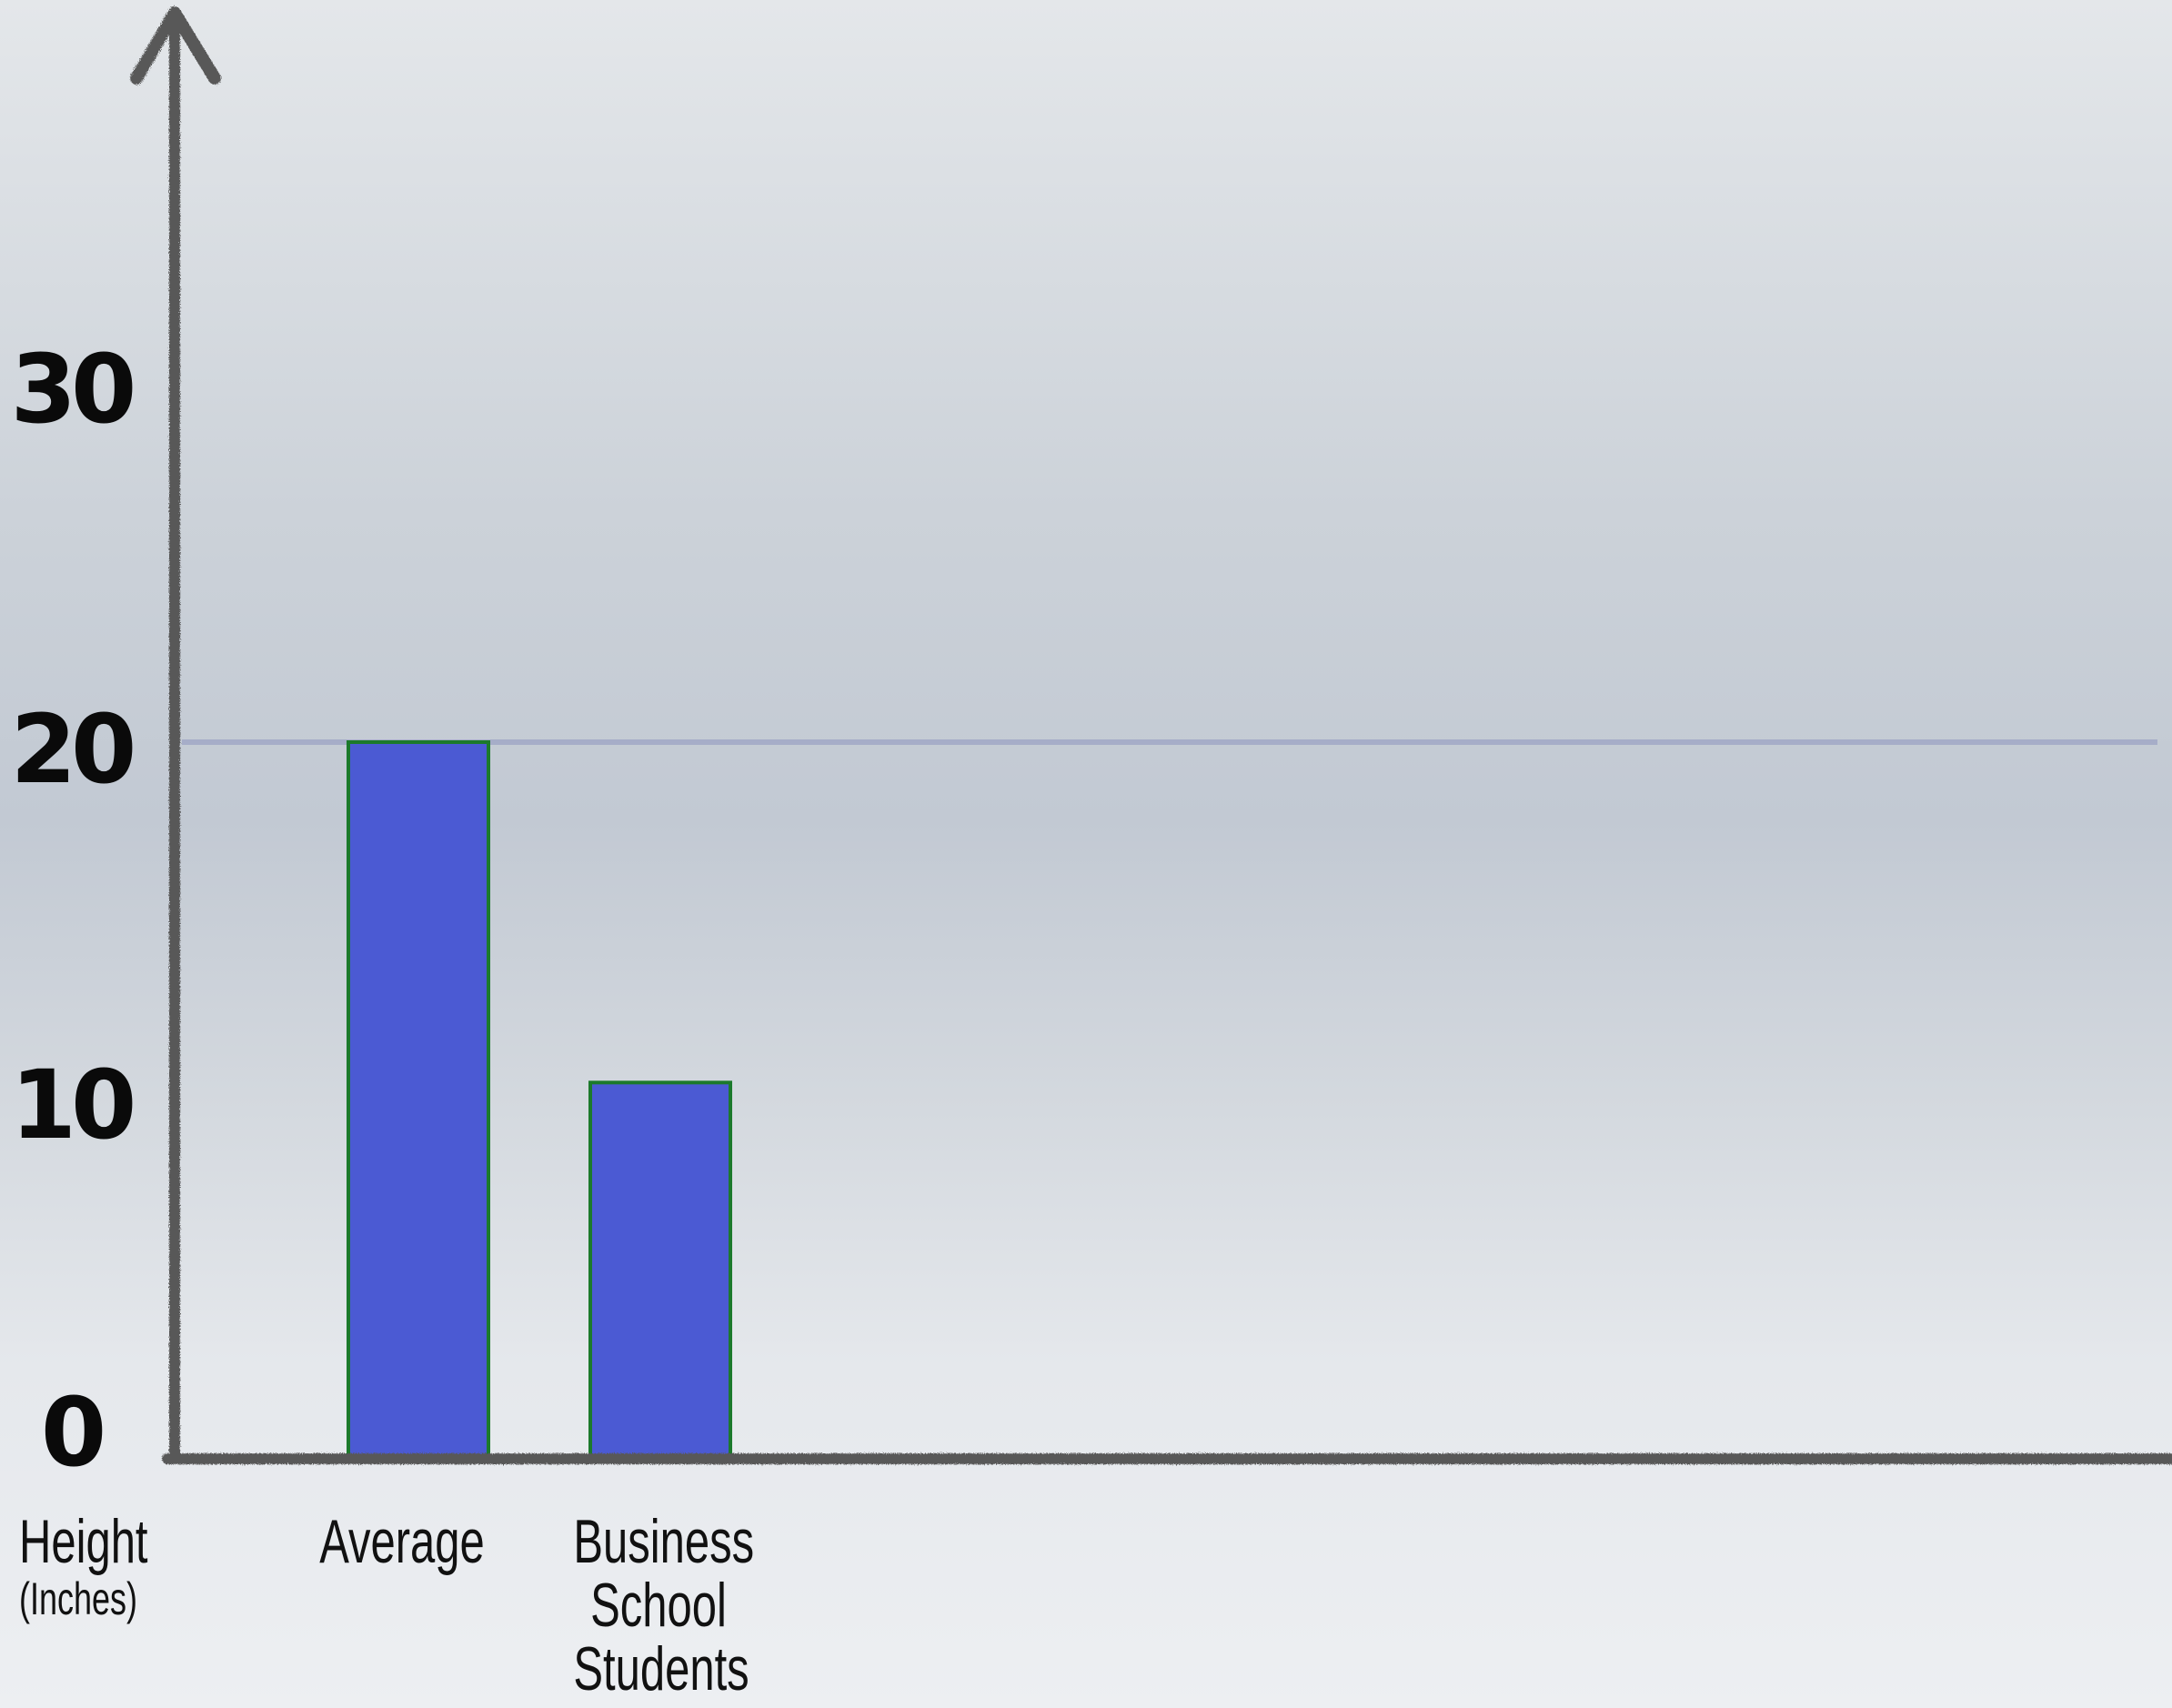 The width and height of the screenshot is (2172, 1708). I want to click on x-category-label-0: Average, so click(402, 1541).